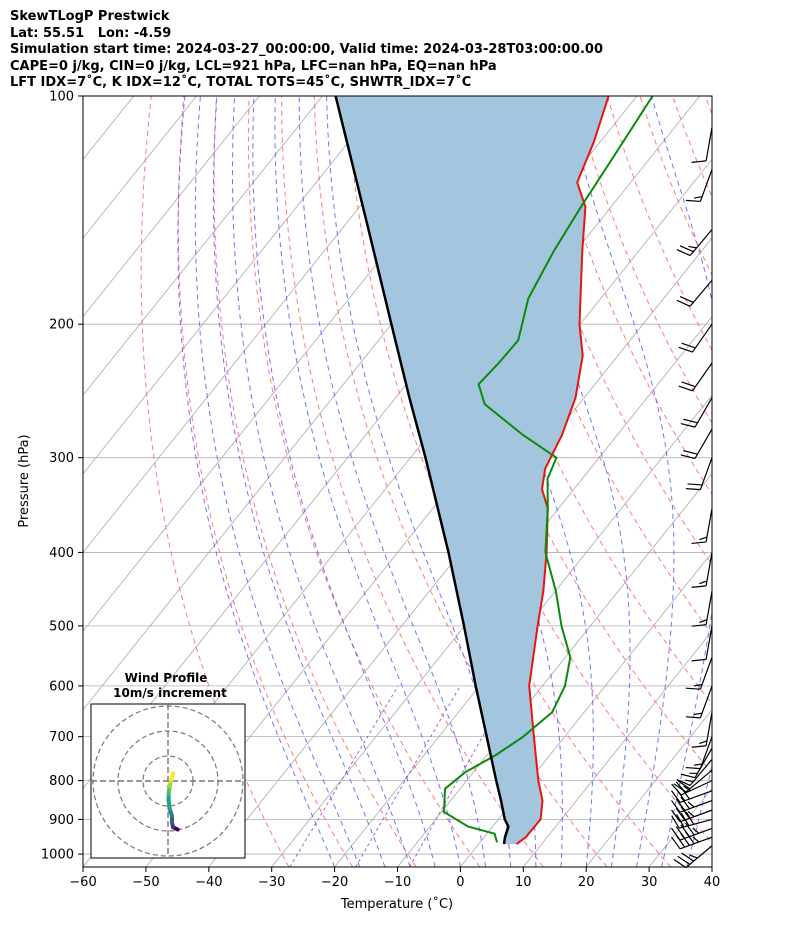  I want to click on y-tick-label: 400, so click(61, 553).